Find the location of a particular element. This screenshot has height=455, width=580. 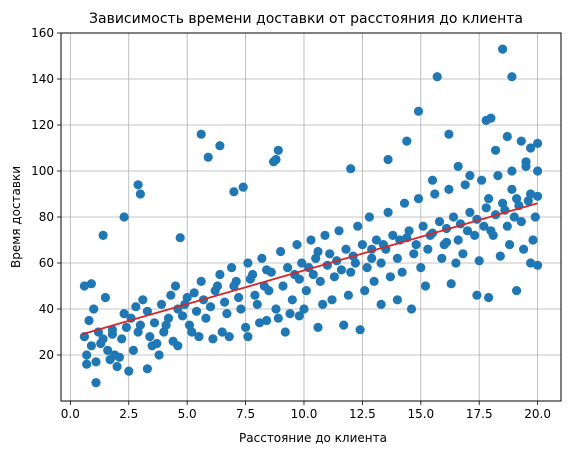

y-axis-ticks: 20 40 60 80 100 120 140 160 is located at coordinates (46, 194).